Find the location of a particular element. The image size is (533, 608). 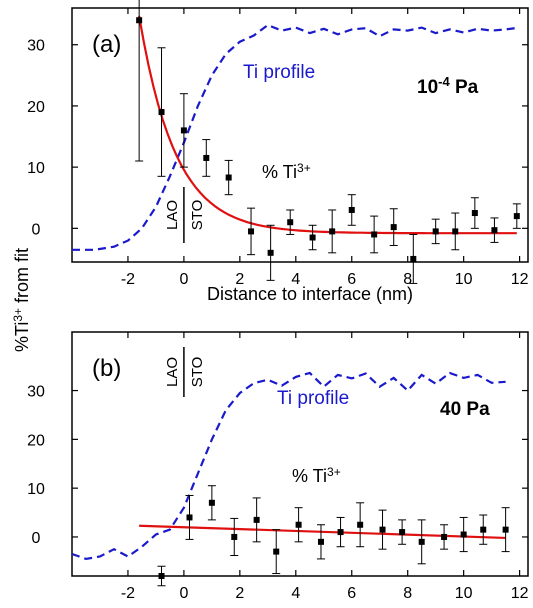

panel-b-y-tick-label: 20 is located at coordinates (36, 440).